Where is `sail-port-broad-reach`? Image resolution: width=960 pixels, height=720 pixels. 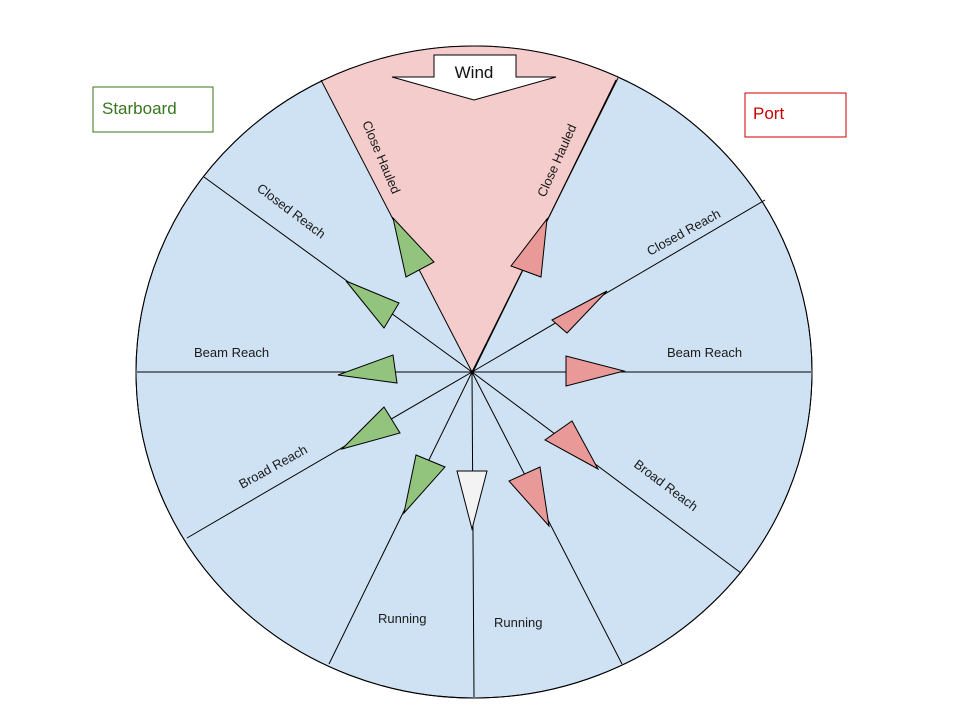 sail-port-broad-reach is located at coordinates (572, 445).